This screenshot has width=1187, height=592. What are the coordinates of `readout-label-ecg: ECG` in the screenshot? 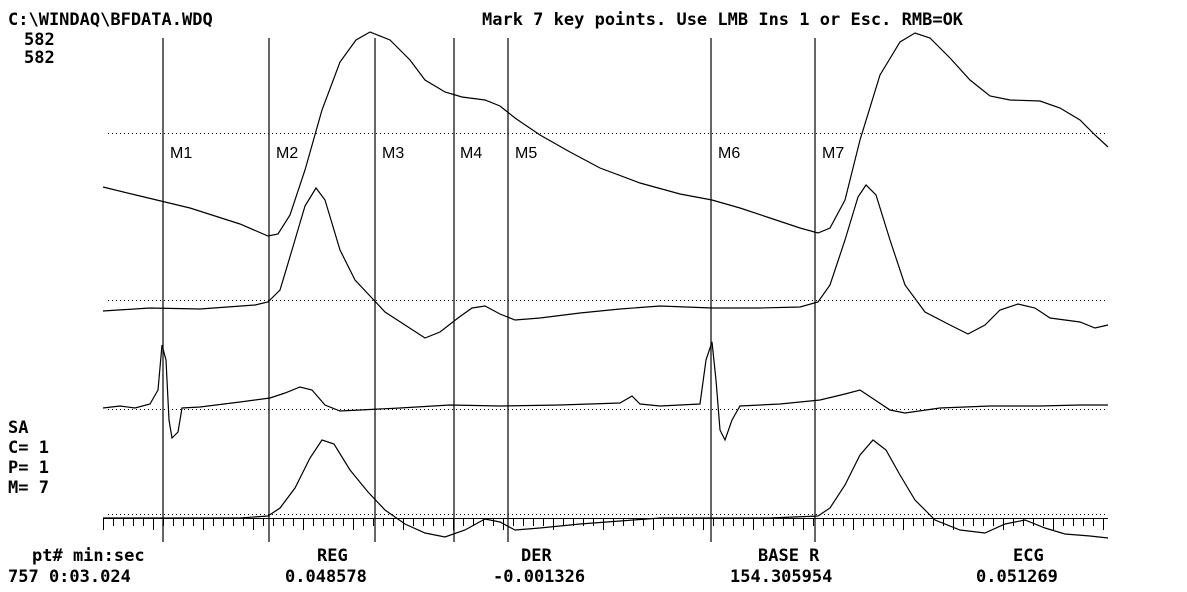 It's located at (1028, 556).